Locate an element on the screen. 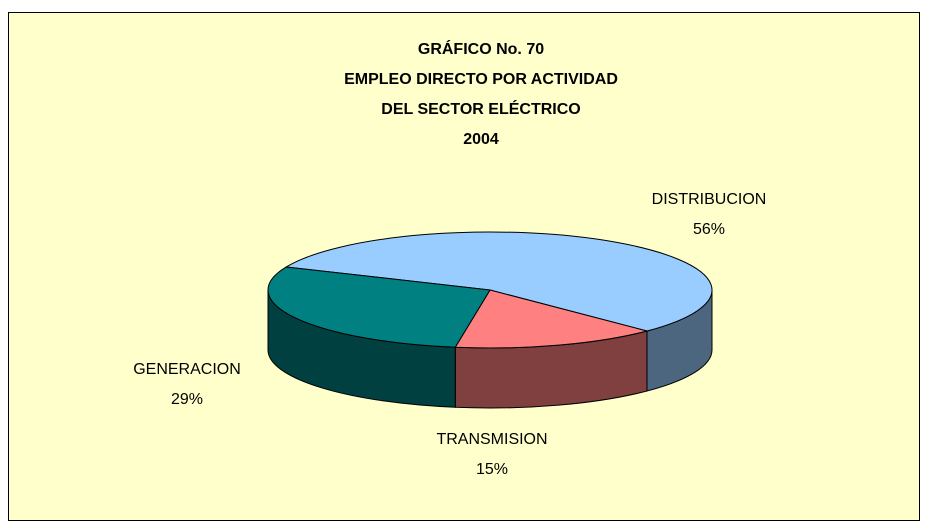 The width and height of the screenshot is (929, 527). slice-label: DISTRIBUCION is located at coordinates (709, 199).